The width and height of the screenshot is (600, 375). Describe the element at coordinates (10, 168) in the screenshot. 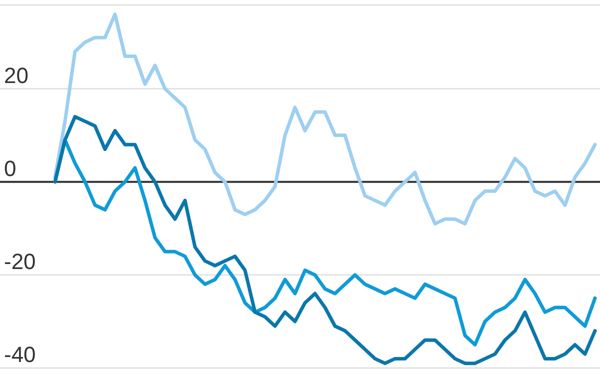

I see `y-tick-label: 0` at that location.